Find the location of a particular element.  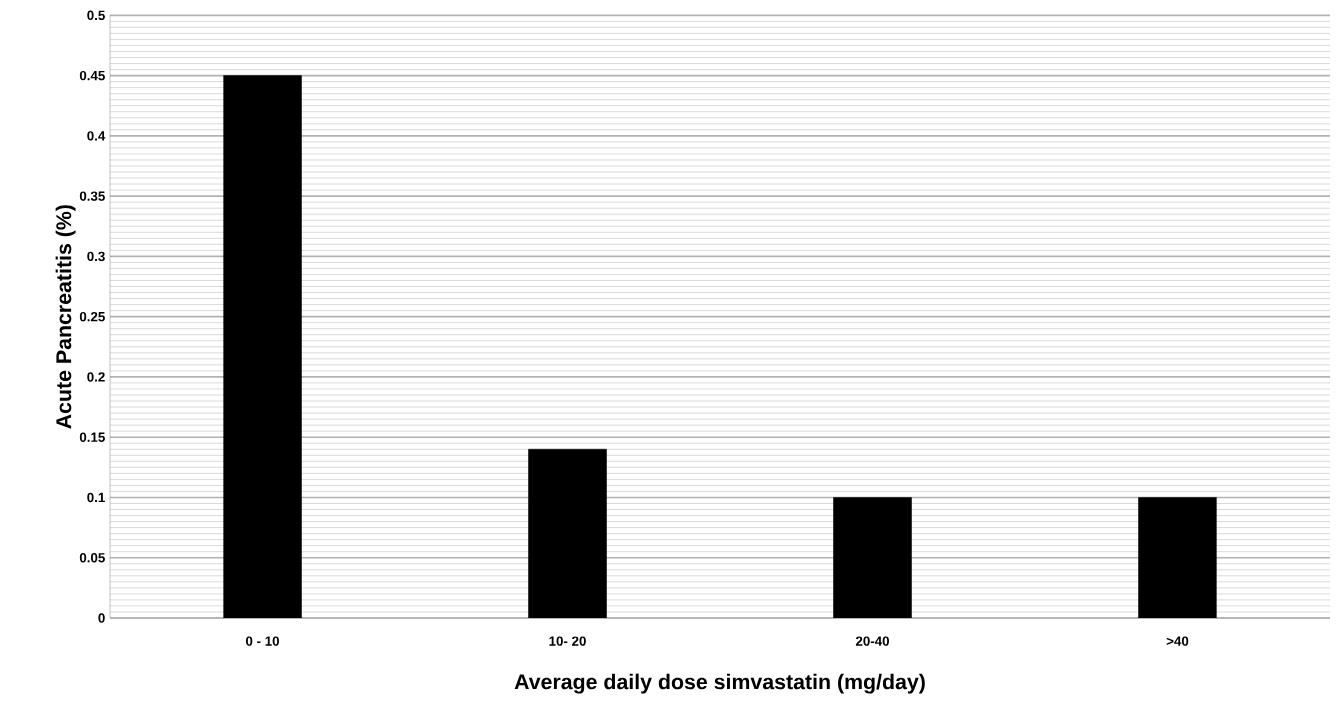

y-tick-label: 0.25 is located at coordinates (92, 316).